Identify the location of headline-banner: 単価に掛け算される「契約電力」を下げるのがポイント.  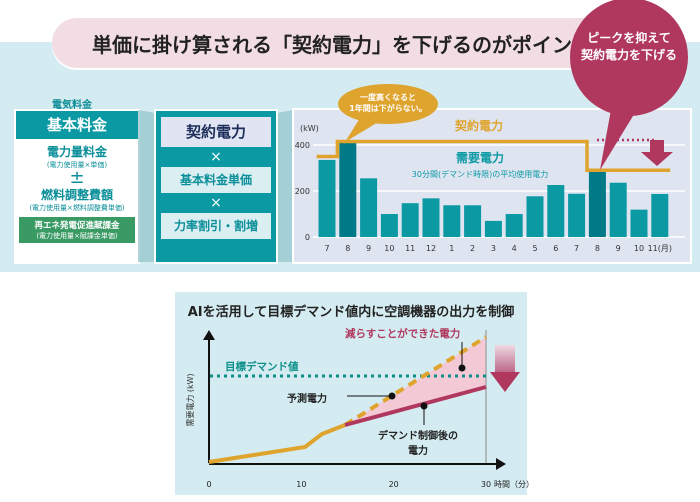
(337, 43).